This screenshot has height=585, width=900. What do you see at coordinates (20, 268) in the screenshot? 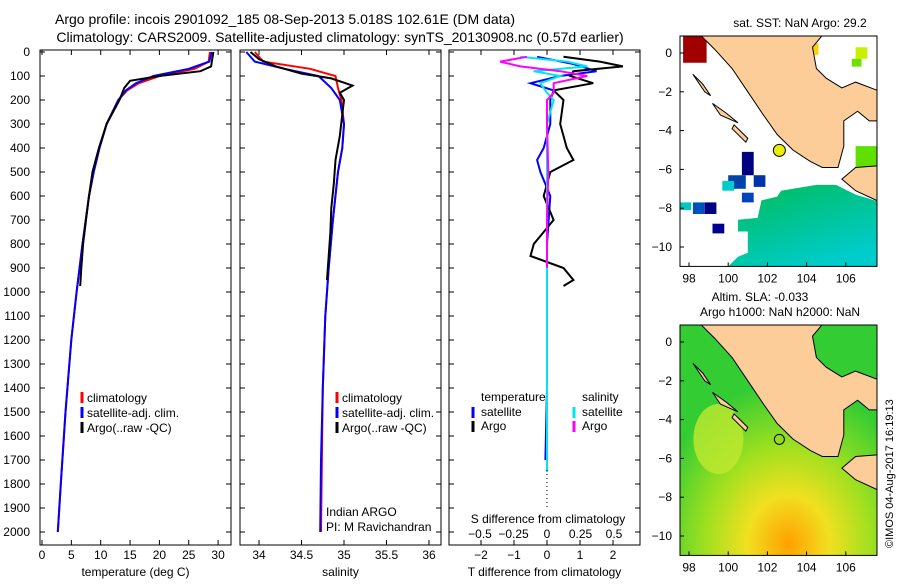
I see `y-tick-label: 900` at bounding box center [20, 268].